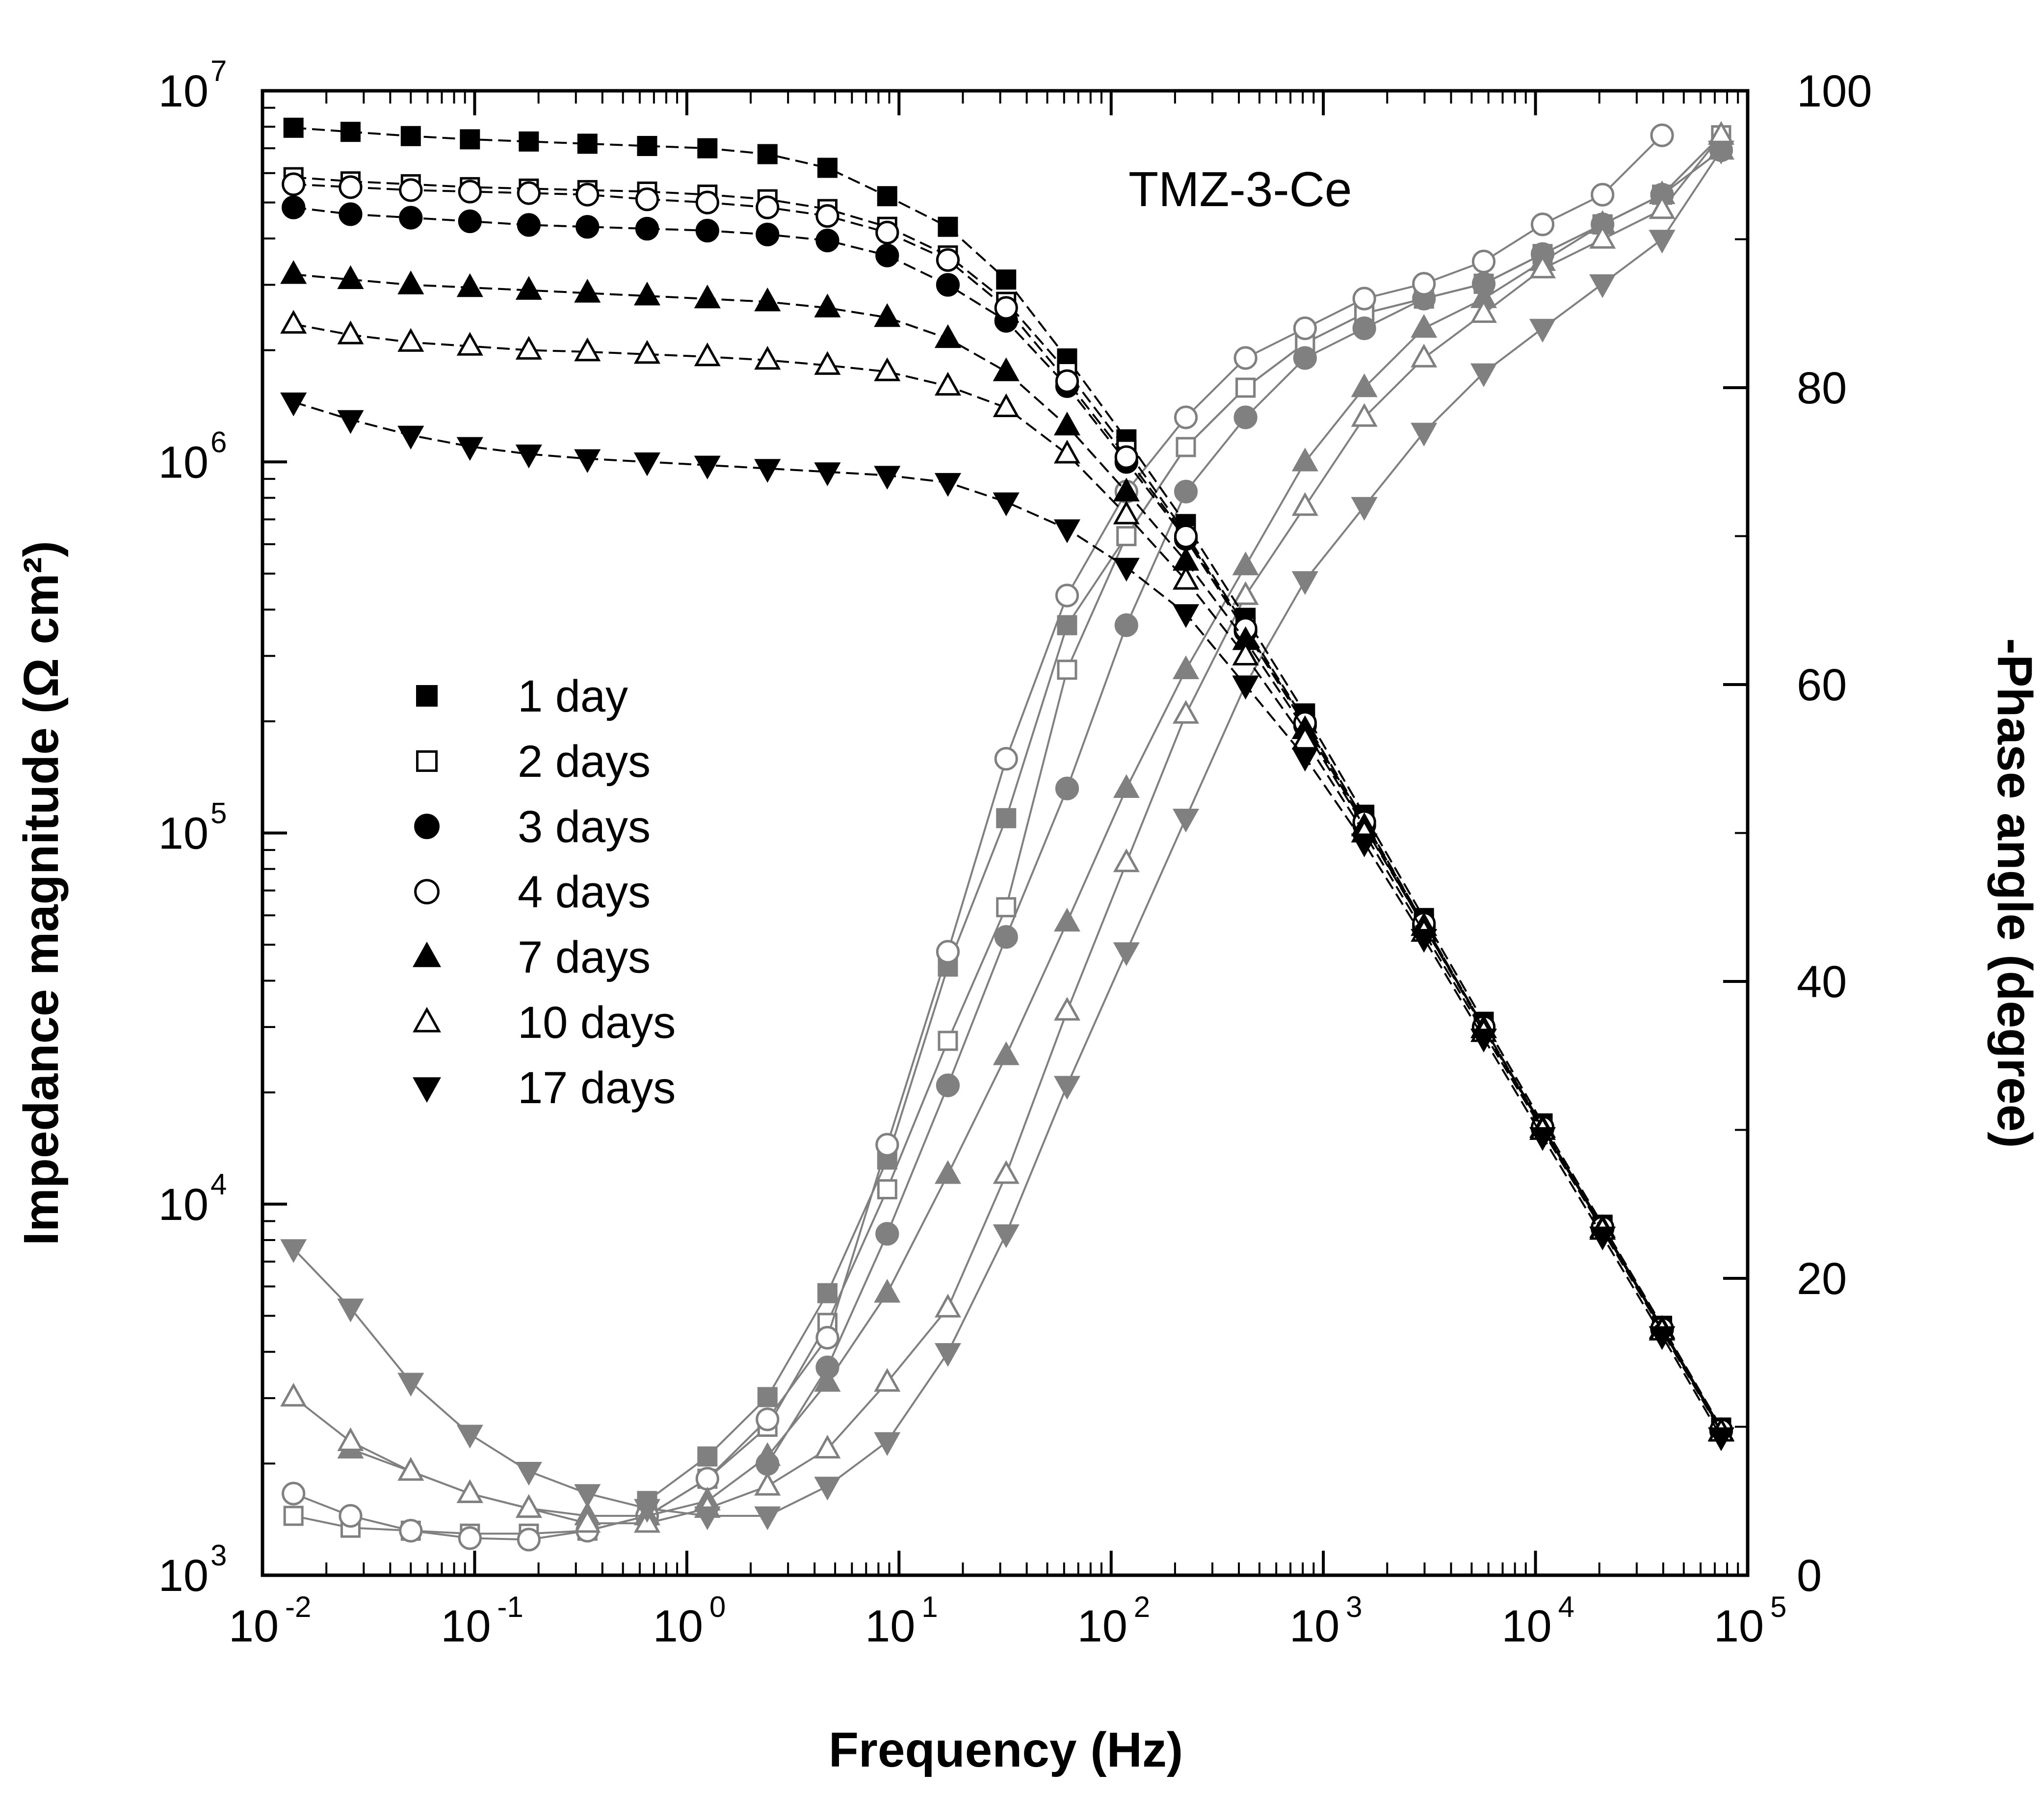 This screenshot has height=1799, width=2044. I want to click on x-tick-label-exponent: 2, so click(1142, 1606).